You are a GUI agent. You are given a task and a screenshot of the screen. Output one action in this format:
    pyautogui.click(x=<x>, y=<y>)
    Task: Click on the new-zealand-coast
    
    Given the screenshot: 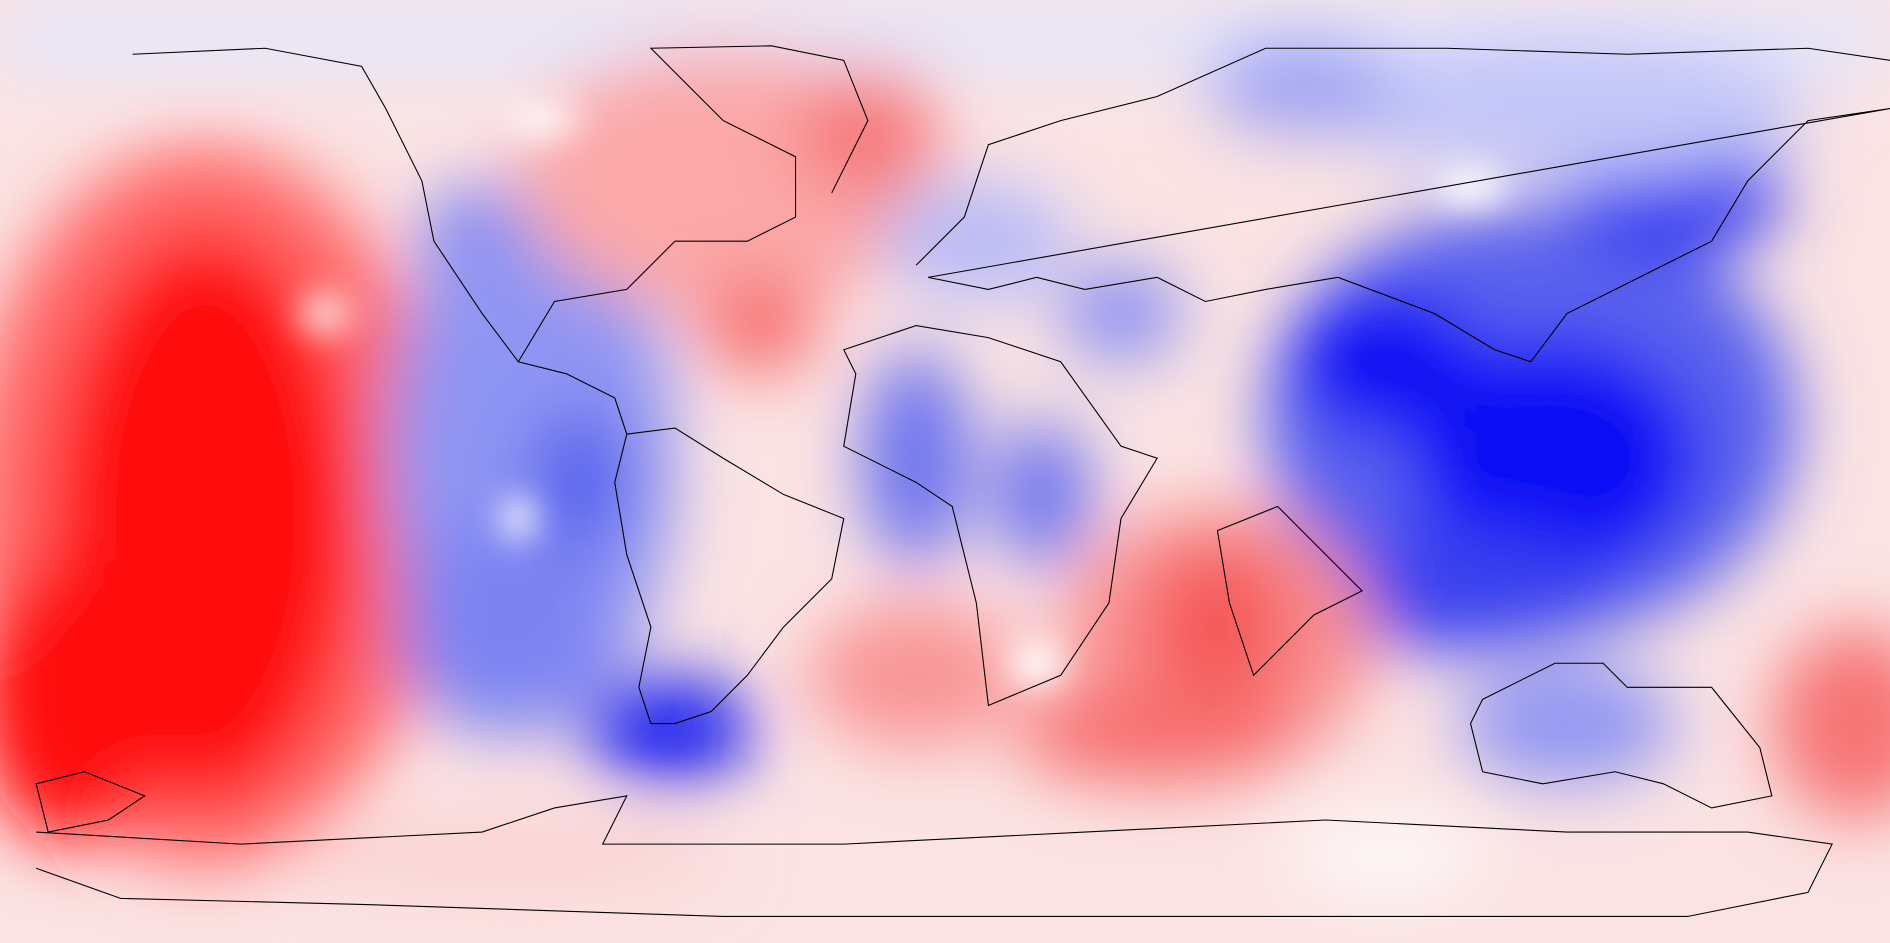 What is the action you would take?
    pyautogui.click(x=90, y=802)
    